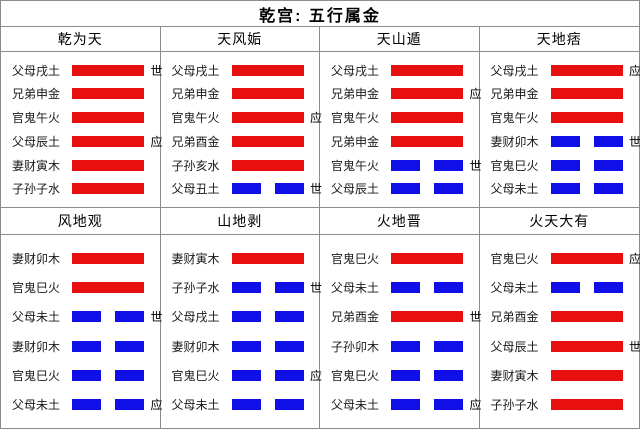 Image resolution: width=640 pixels, height=429 pixels. What do you see at coordinates (560, 129) in the screenshot?
I see `hexagram-cell: 父母戌土 应 兄弟申金 官鬼午火 妻财卯木 世 官鬼巳火 父母未土` at bounding box center [560, 129].